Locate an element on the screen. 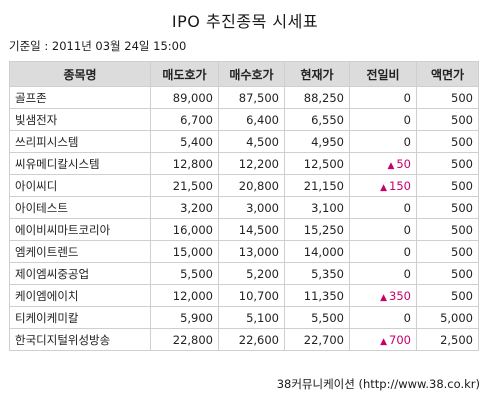 Image resolution: width=490 pixels, height=401 pixels. bid-price-cell: 4,500 is located at coordinates (251, 141).